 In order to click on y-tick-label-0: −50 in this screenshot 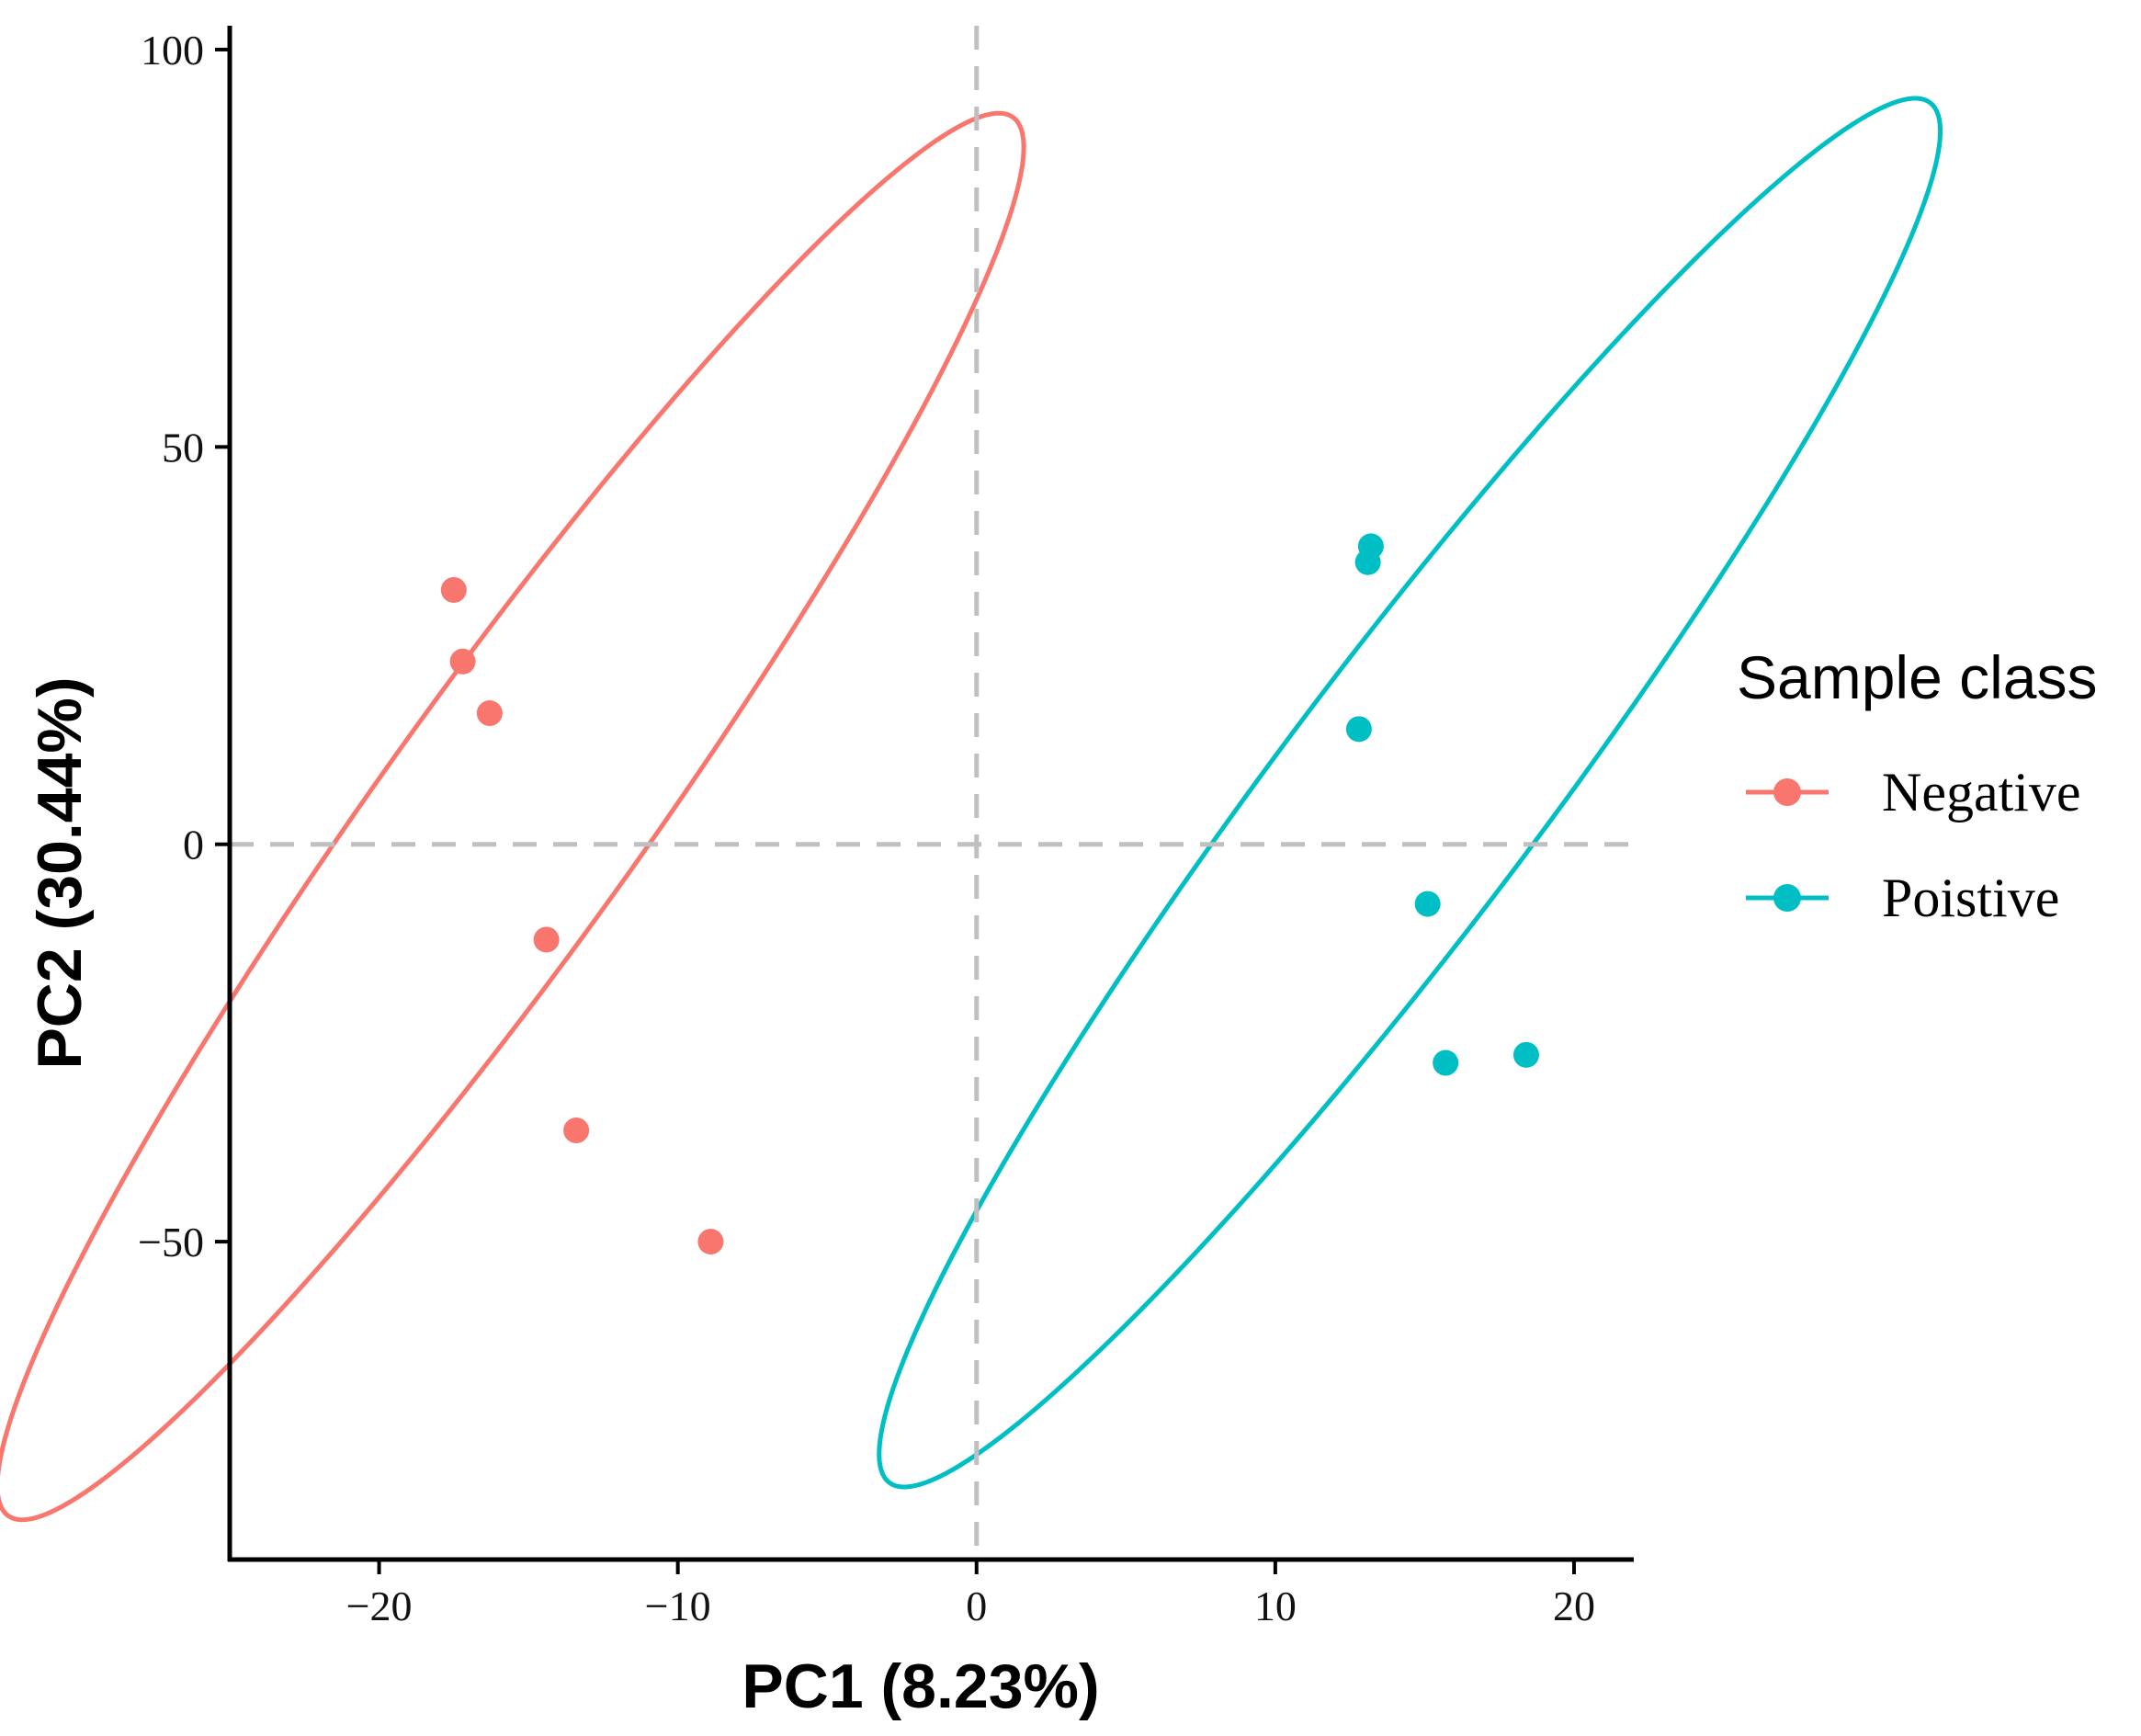, I will do `click(171, 1242)`.